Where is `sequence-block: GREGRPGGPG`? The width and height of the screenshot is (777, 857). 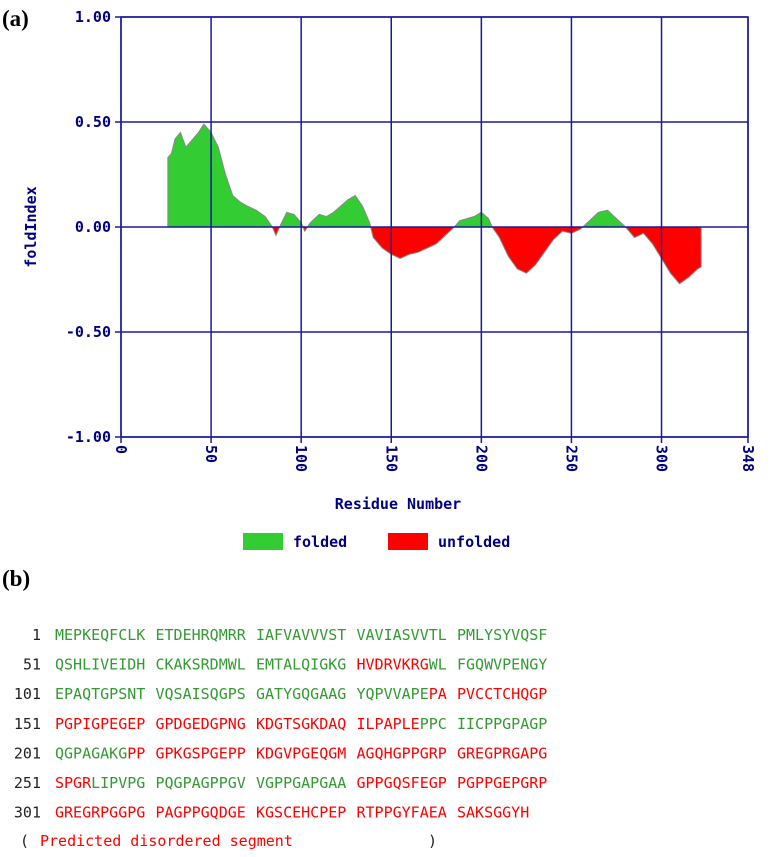 sequence-block: GREGRPGGPG is located at coordinates (100, 813).